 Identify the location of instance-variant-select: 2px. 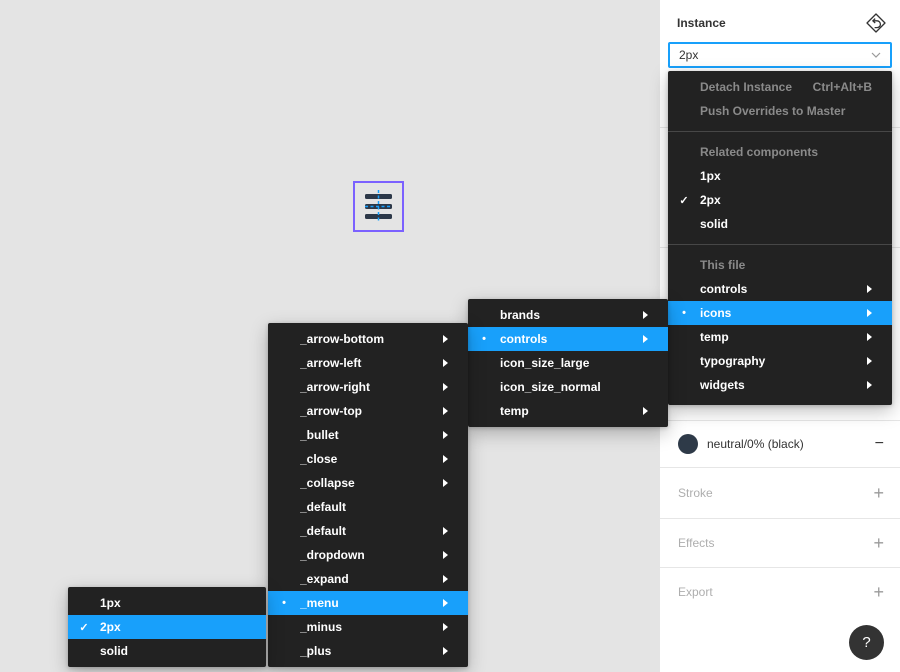
(780, 55).